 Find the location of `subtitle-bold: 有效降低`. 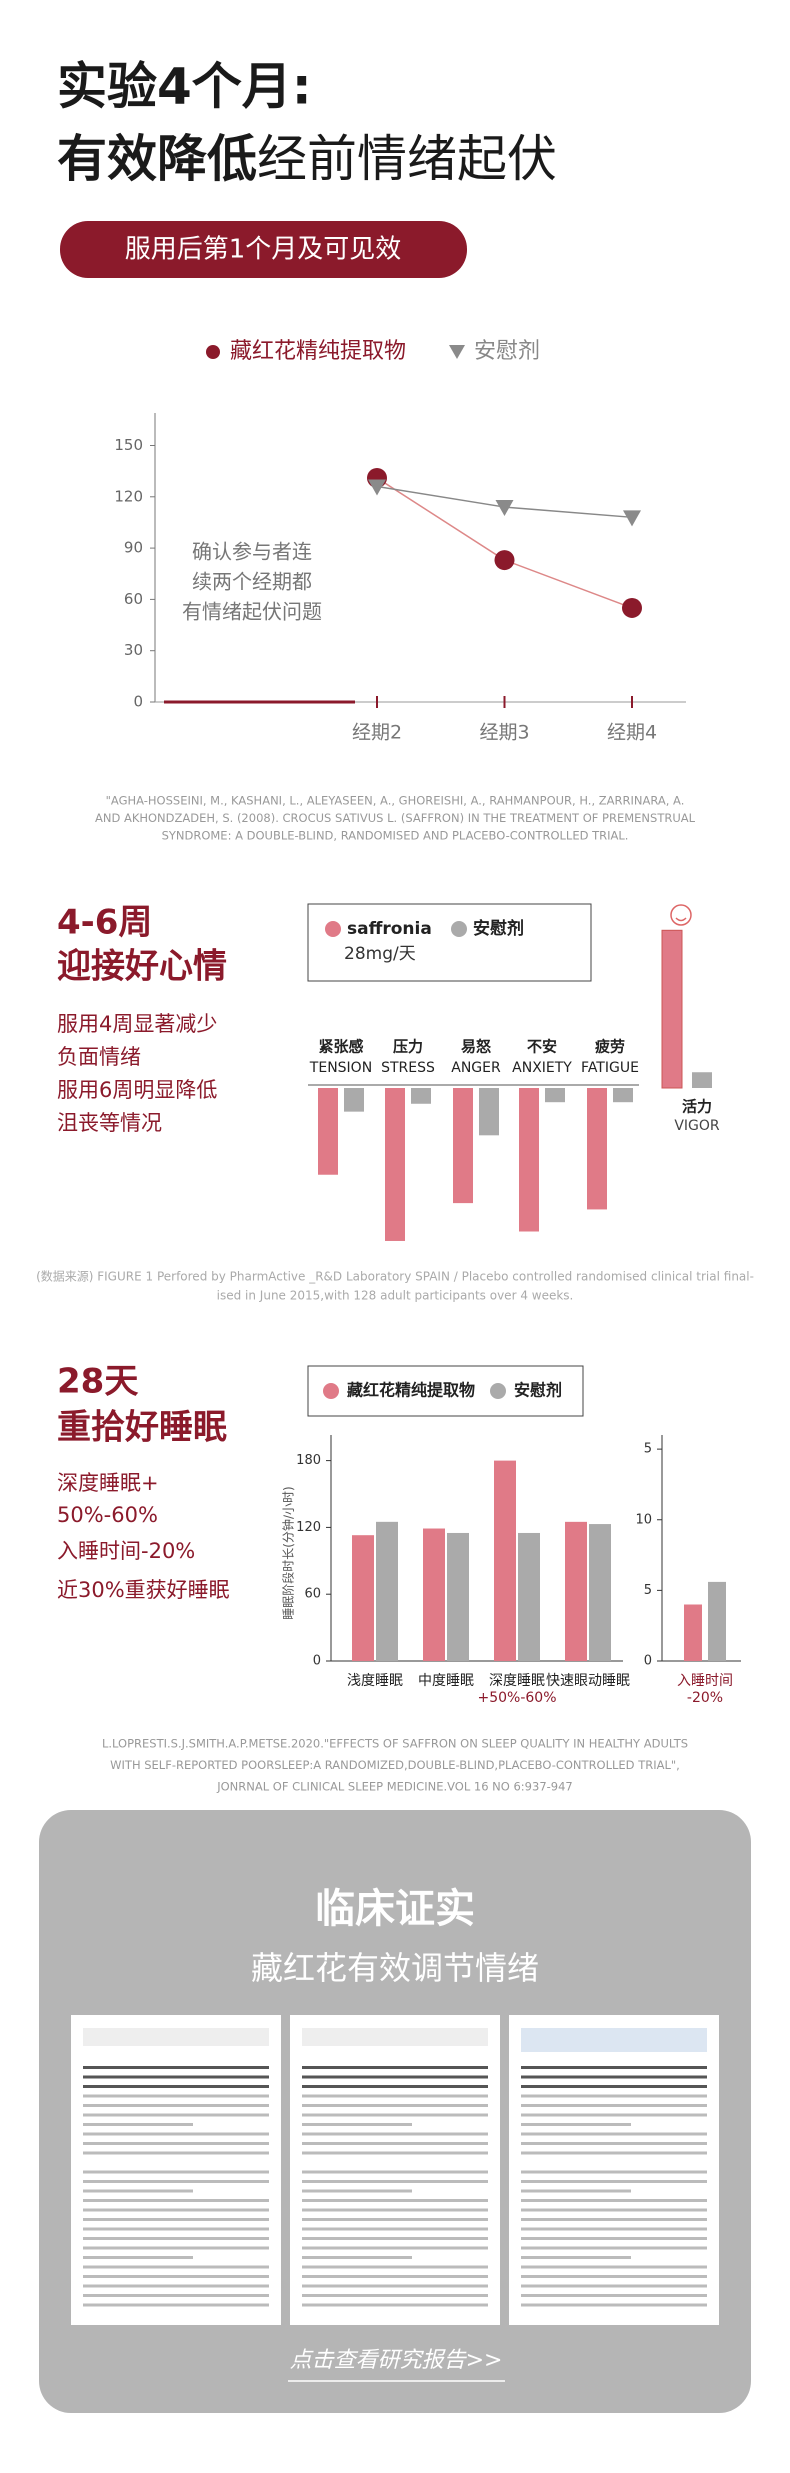

subtitle-bold: 有效降低 is located at coordinates (157, 159).